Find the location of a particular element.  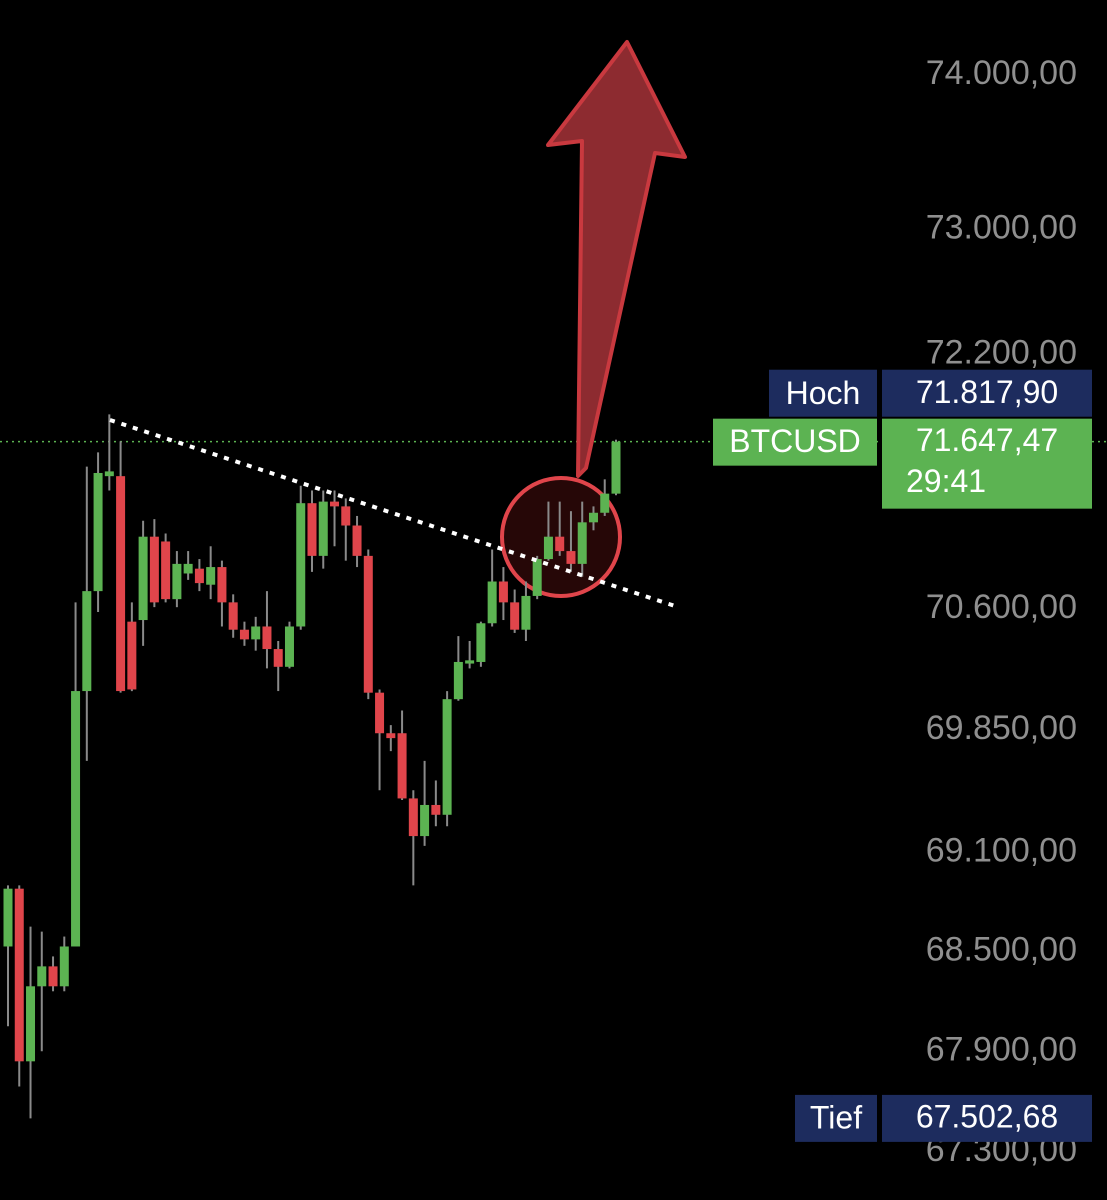

y-tick-label: 70.600,00 is located at coordinates (1001, 607).